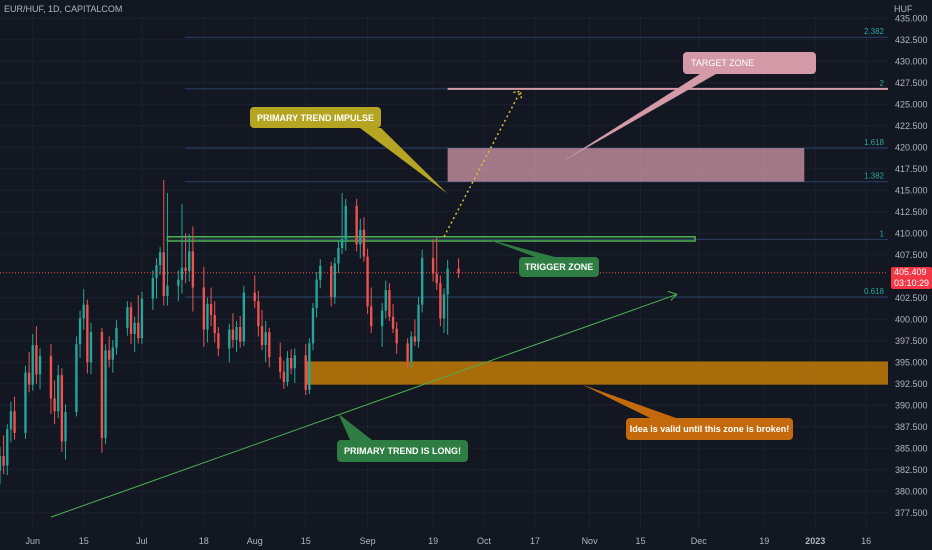  I want to click on price-tick: 397.500, so click(911, 341).